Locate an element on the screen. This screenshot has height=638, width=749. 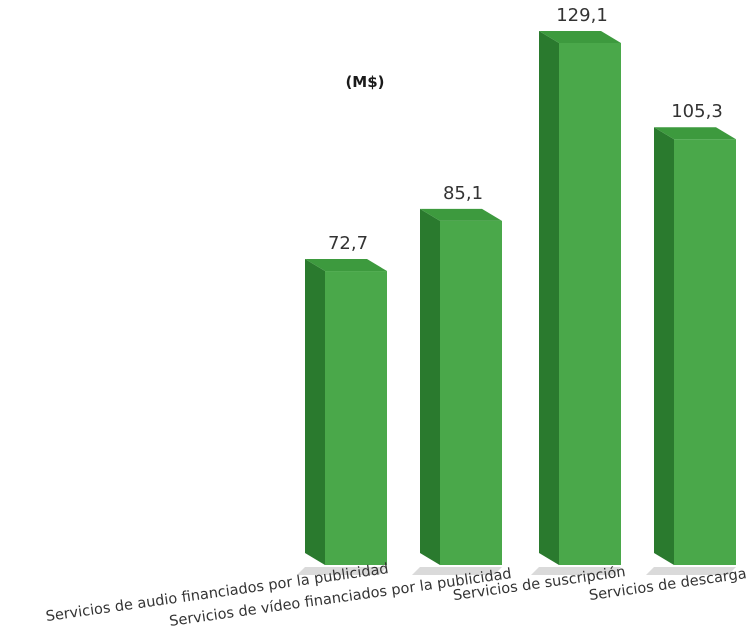
data-label: 72,7 is located at coordinates (348, 243).